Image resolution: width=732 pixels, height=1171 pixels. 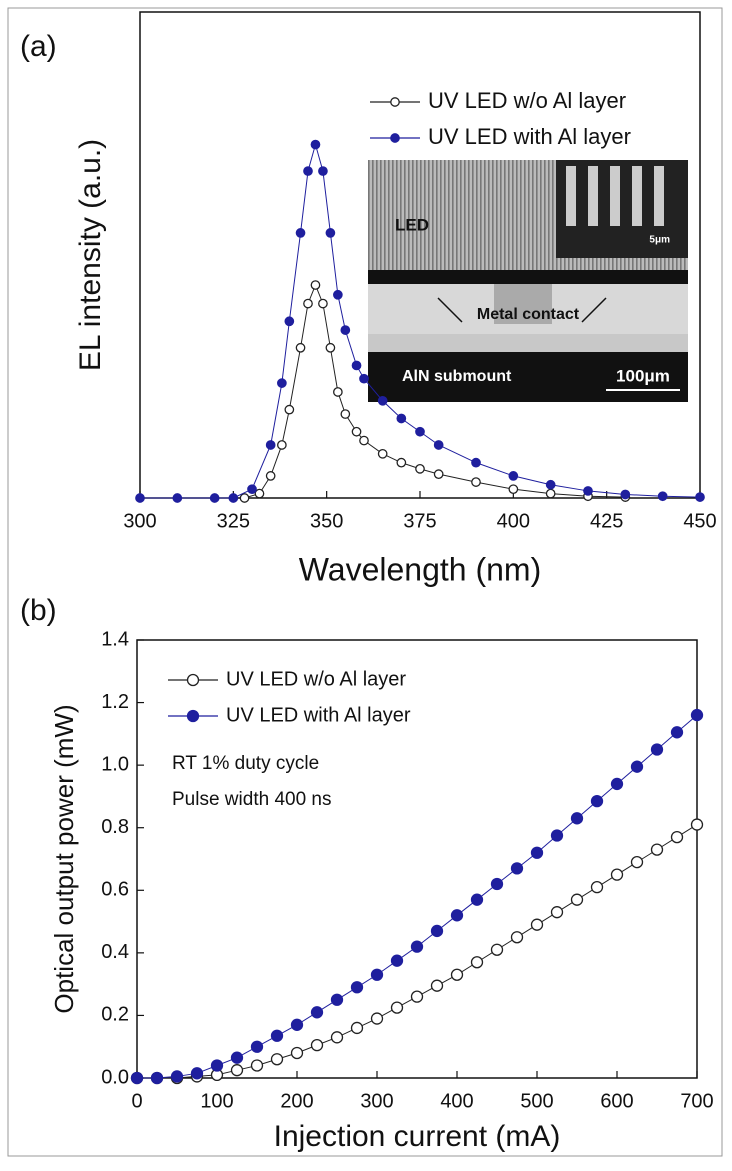 What do you see at coordinates (252, 799) in the screenshot?
I see `annotation: Pulse width 400 ns` at bounding box center [252, 799].